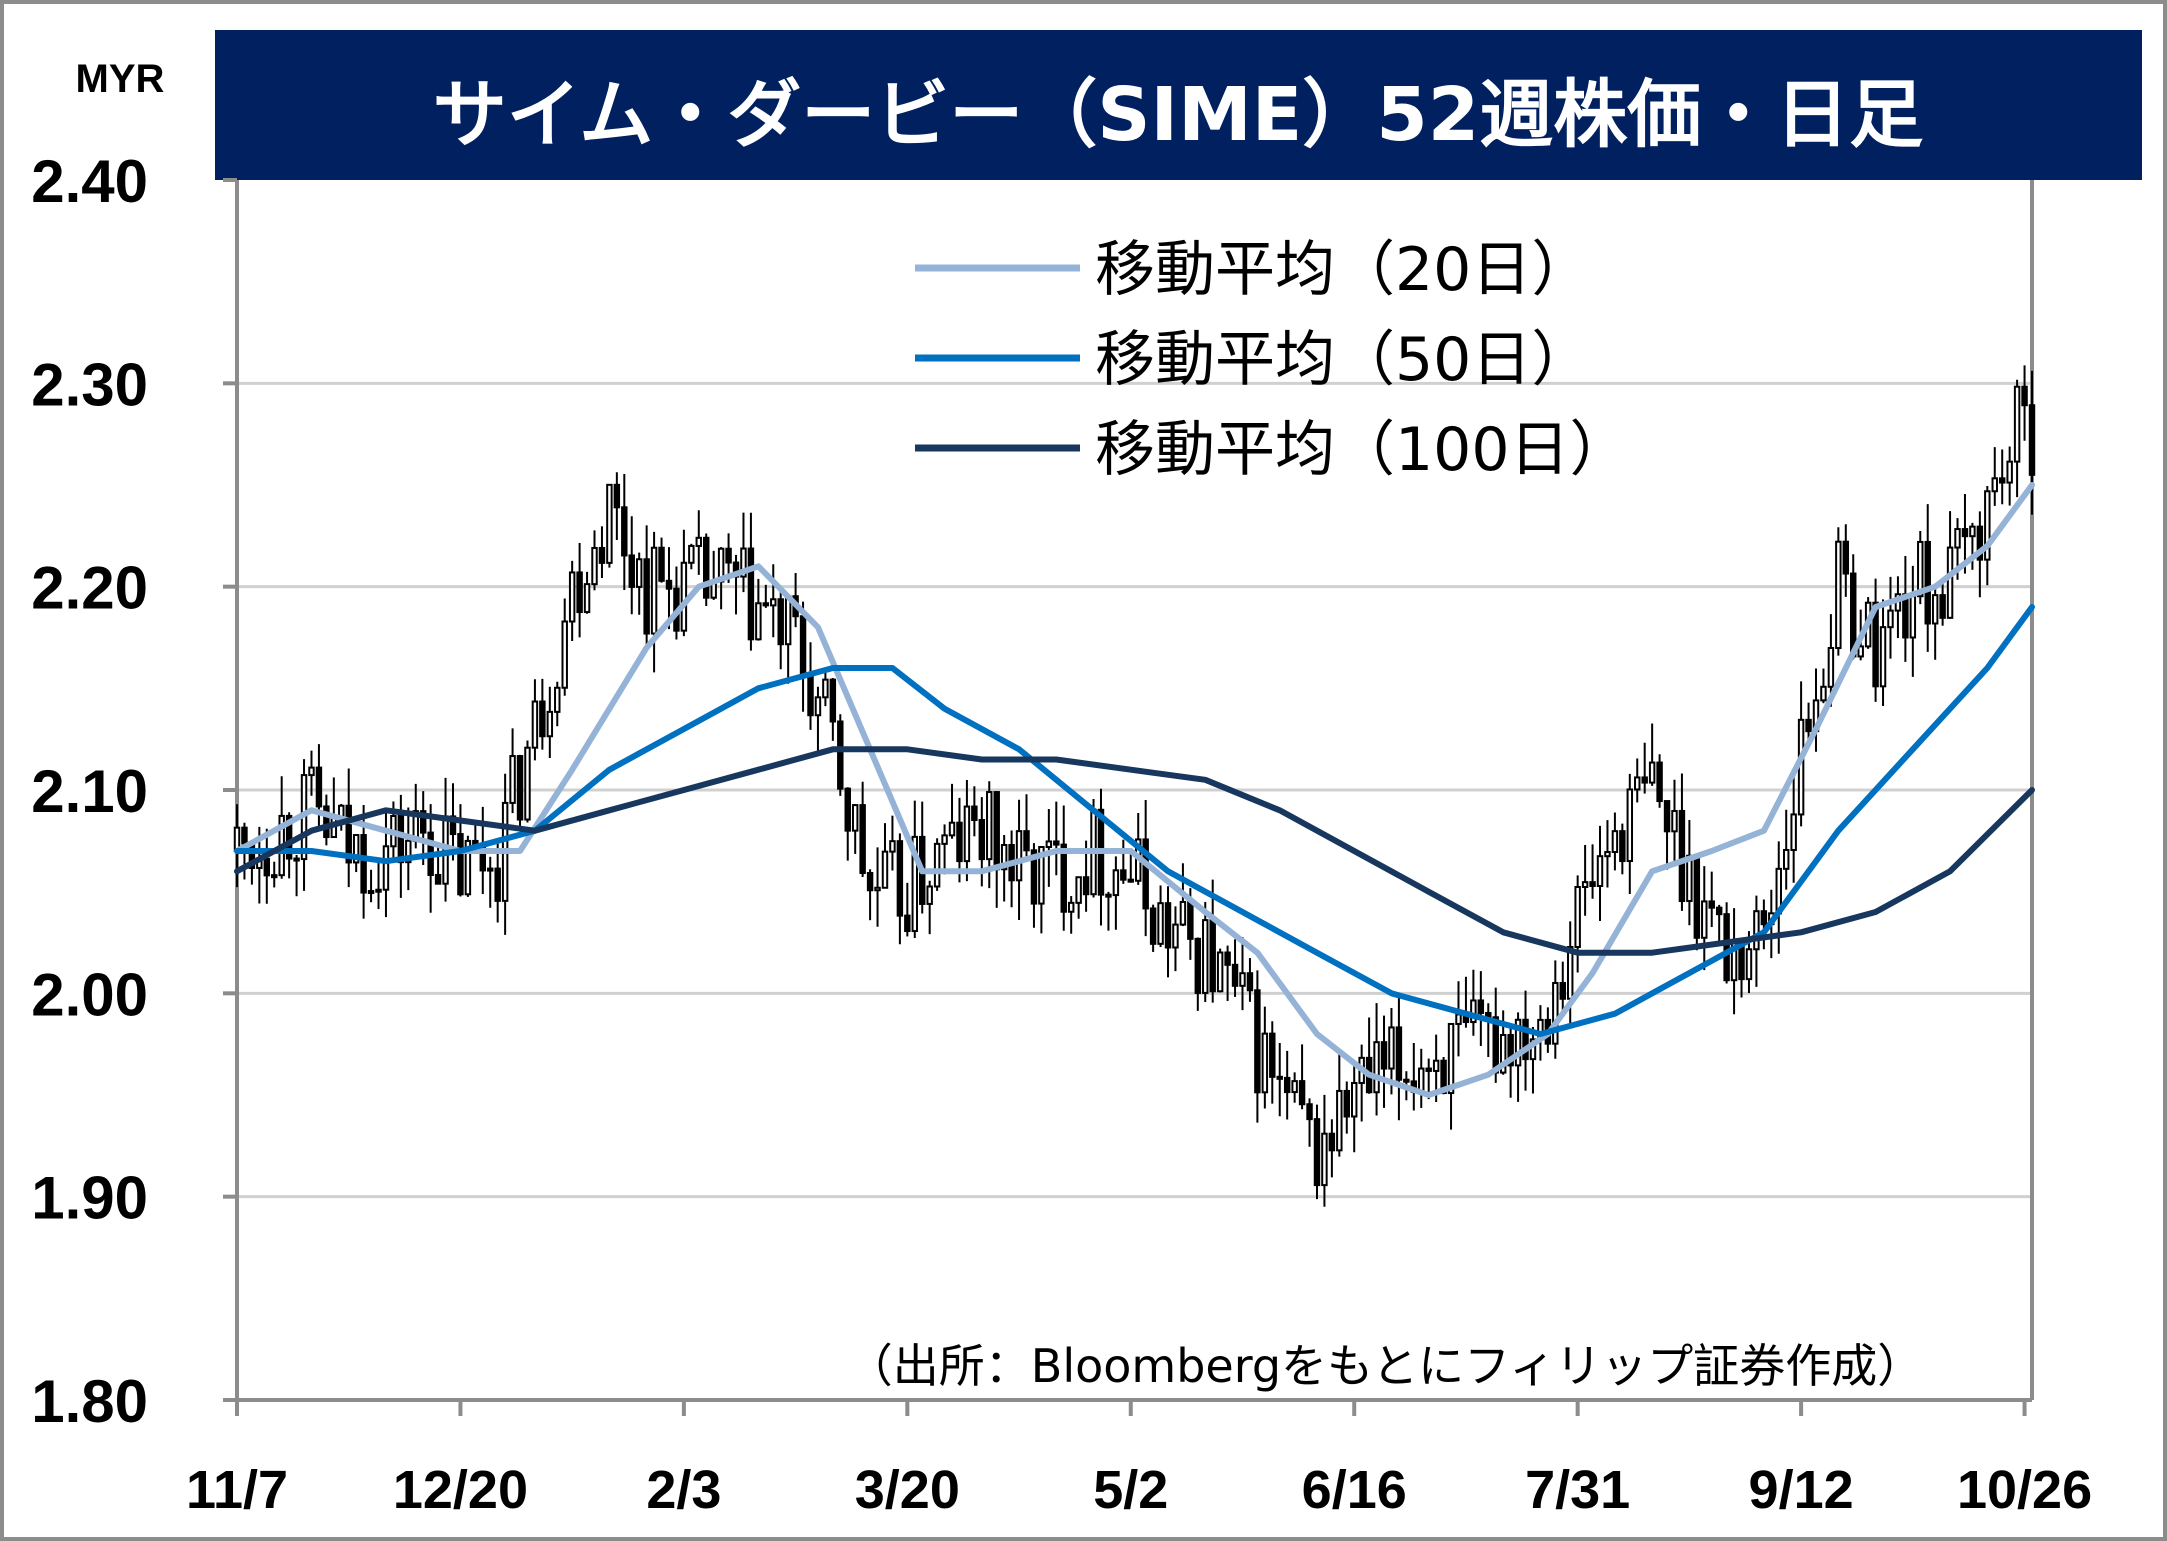  I want to click on x-tick-labels: 11/7 12/20 2/3 3/20 5/2 6/16 7/31 9/12 10/26, so click(1139, 1490).